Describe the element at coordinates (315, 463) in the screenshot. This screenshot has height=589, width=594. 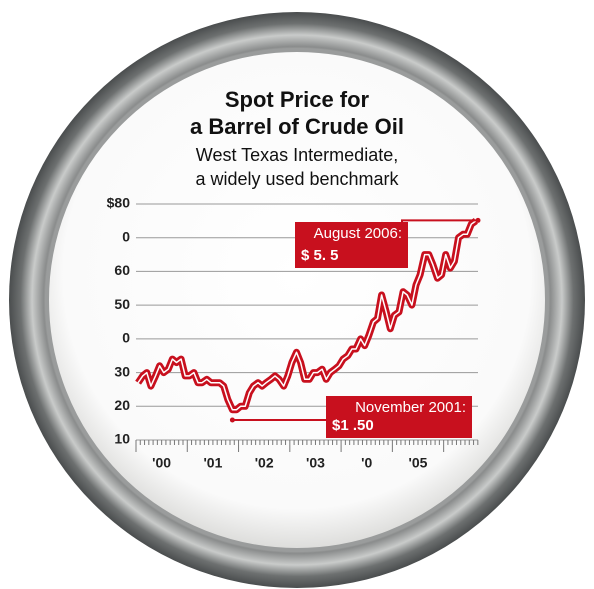
I see `x-tick-label: '03` at that location.